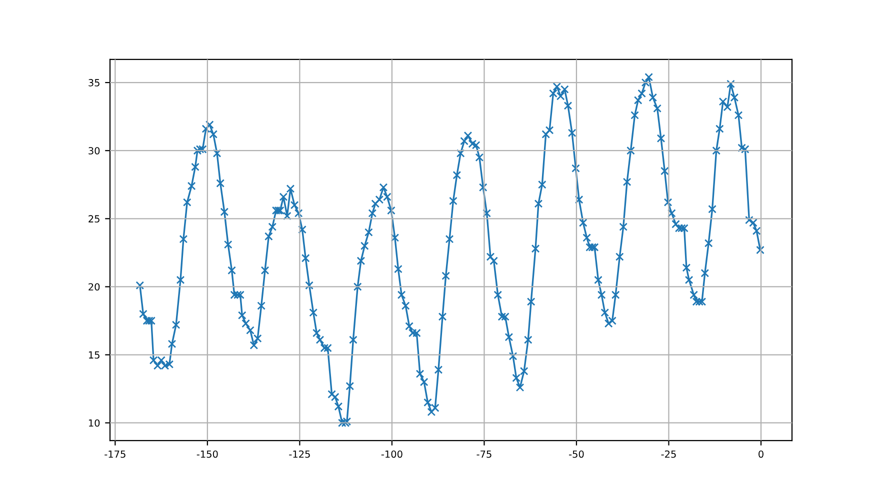 The width and height of the screenshot is (880, 495). Describe the element at coordinates (94, 82) in the screenshot. I see `y-tick-label: 35` at that location.